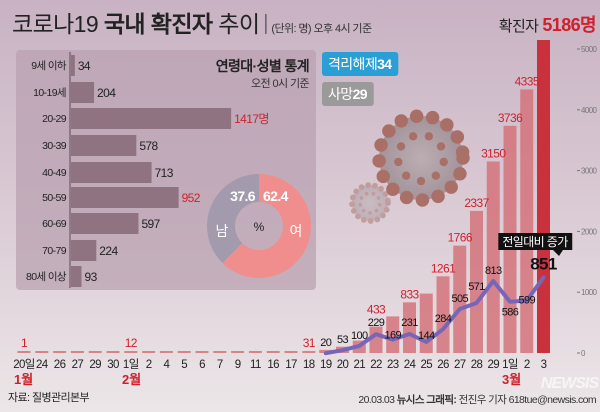  What do you see at coordinates (167, 365) in the screenshot?
I see `x-tick-label: 4` at bounding box center [167, 365].